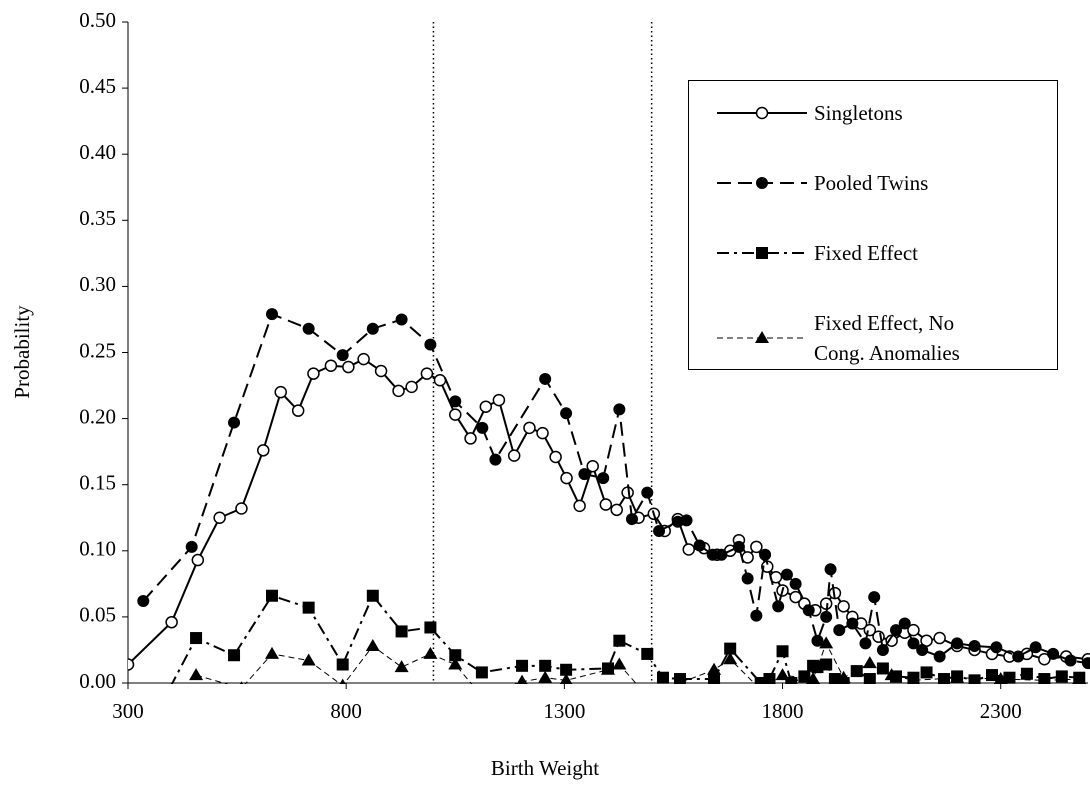  Describe the element at coordinates (346, 711) in the screenshot. I see `x-tick-label: 800` at that location.